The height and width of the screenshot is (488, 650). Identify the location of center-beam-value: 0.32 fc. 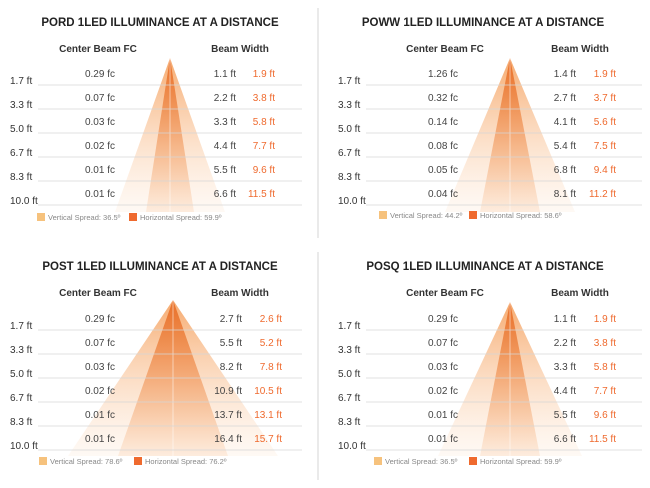
(443, 98).